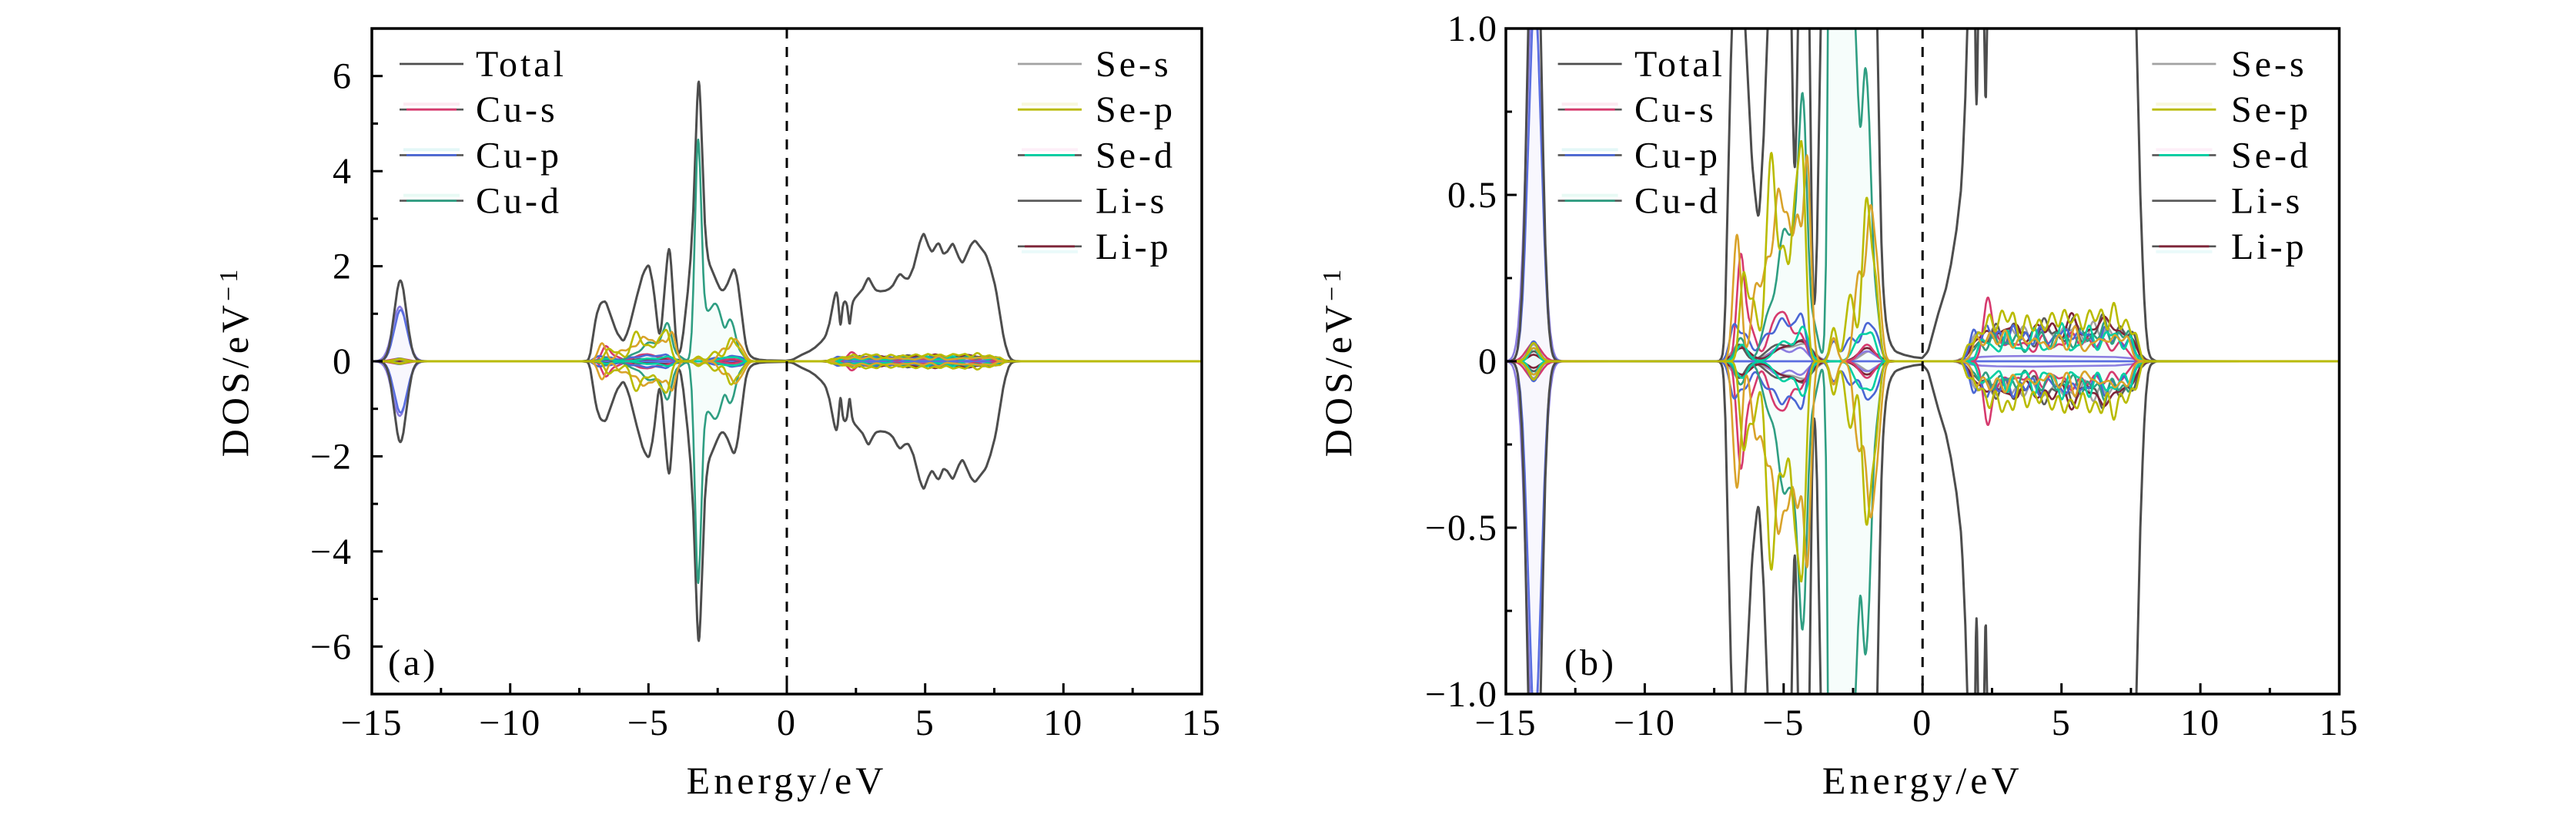  Describe the element at coordinates (331, 647) in the screenshot. I see `svg-text: −6` at that location.